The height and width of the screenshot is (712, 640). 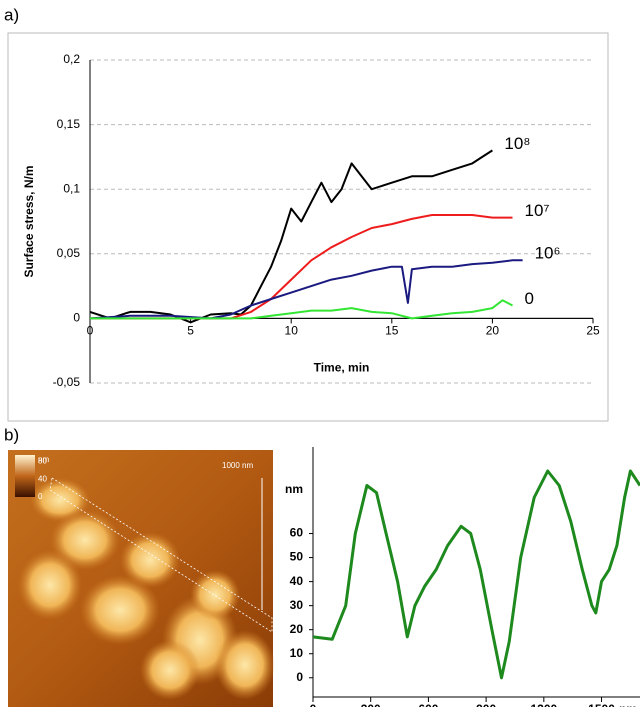 What do you see at coordinates (71, 188) in the screenshot?
I see `y-tick-label: 0,1` at bounding box center [71, 188].